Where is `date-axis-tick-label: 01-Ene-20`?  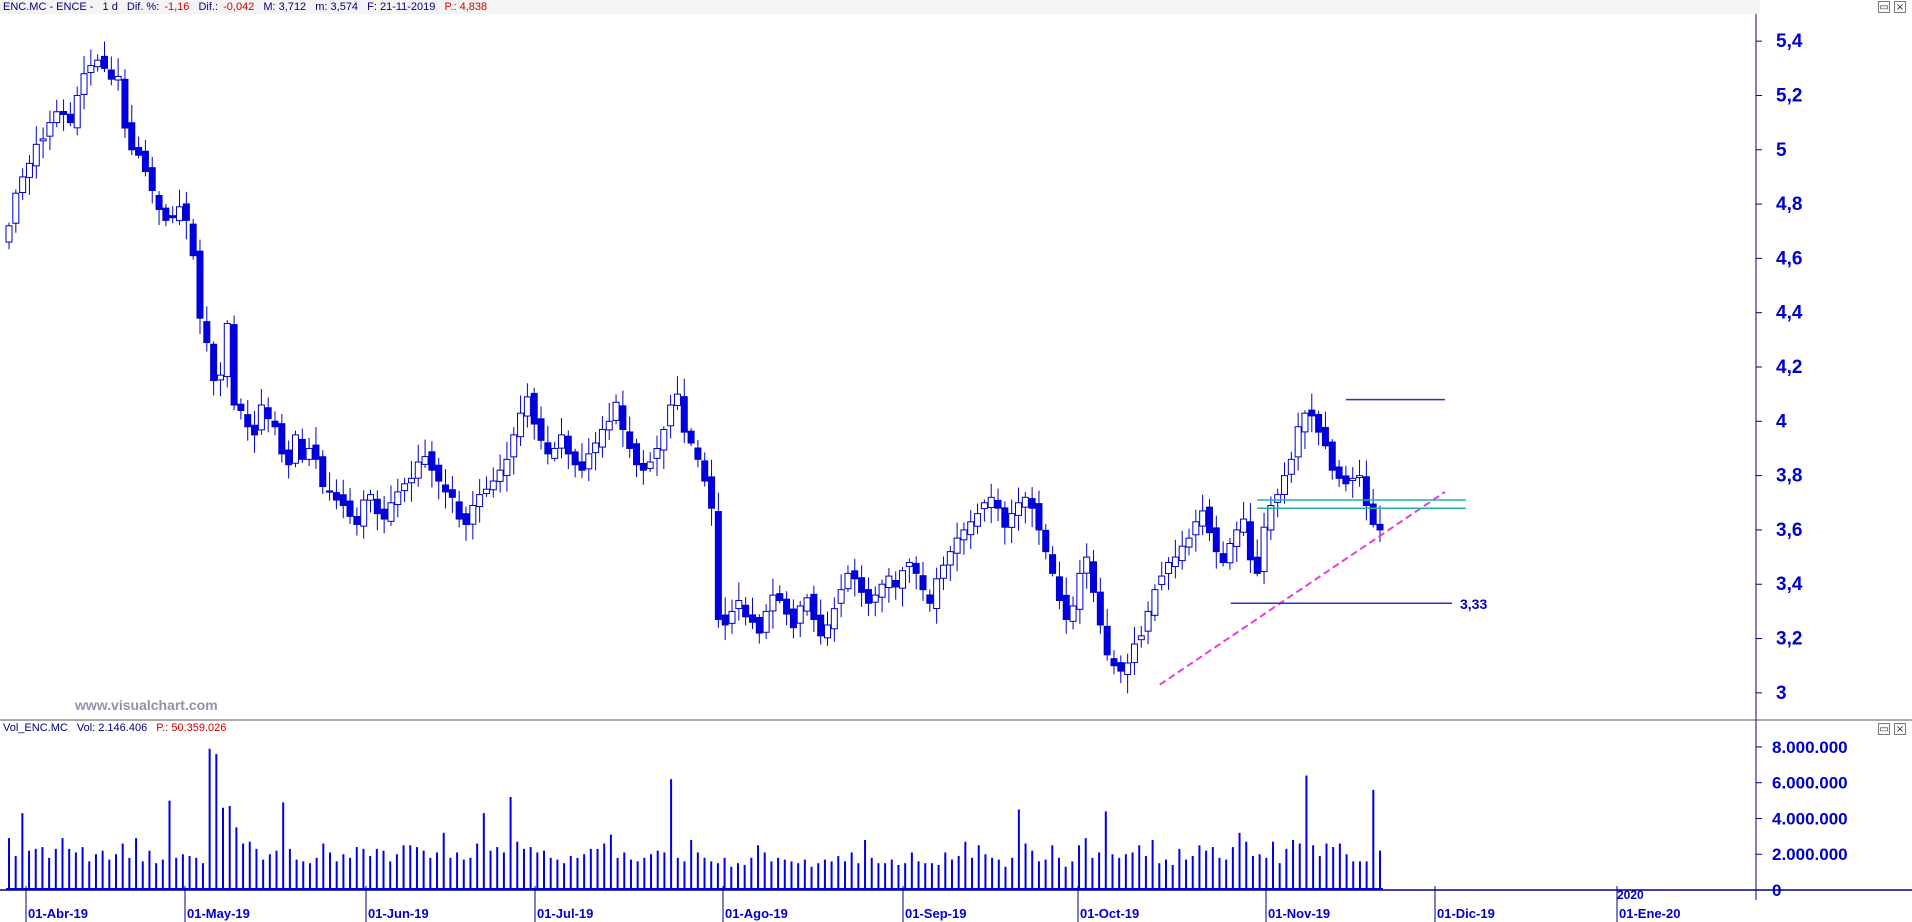 date-axis-tick-label: 01-Ene-20 is located at coordinates (1649, 913).